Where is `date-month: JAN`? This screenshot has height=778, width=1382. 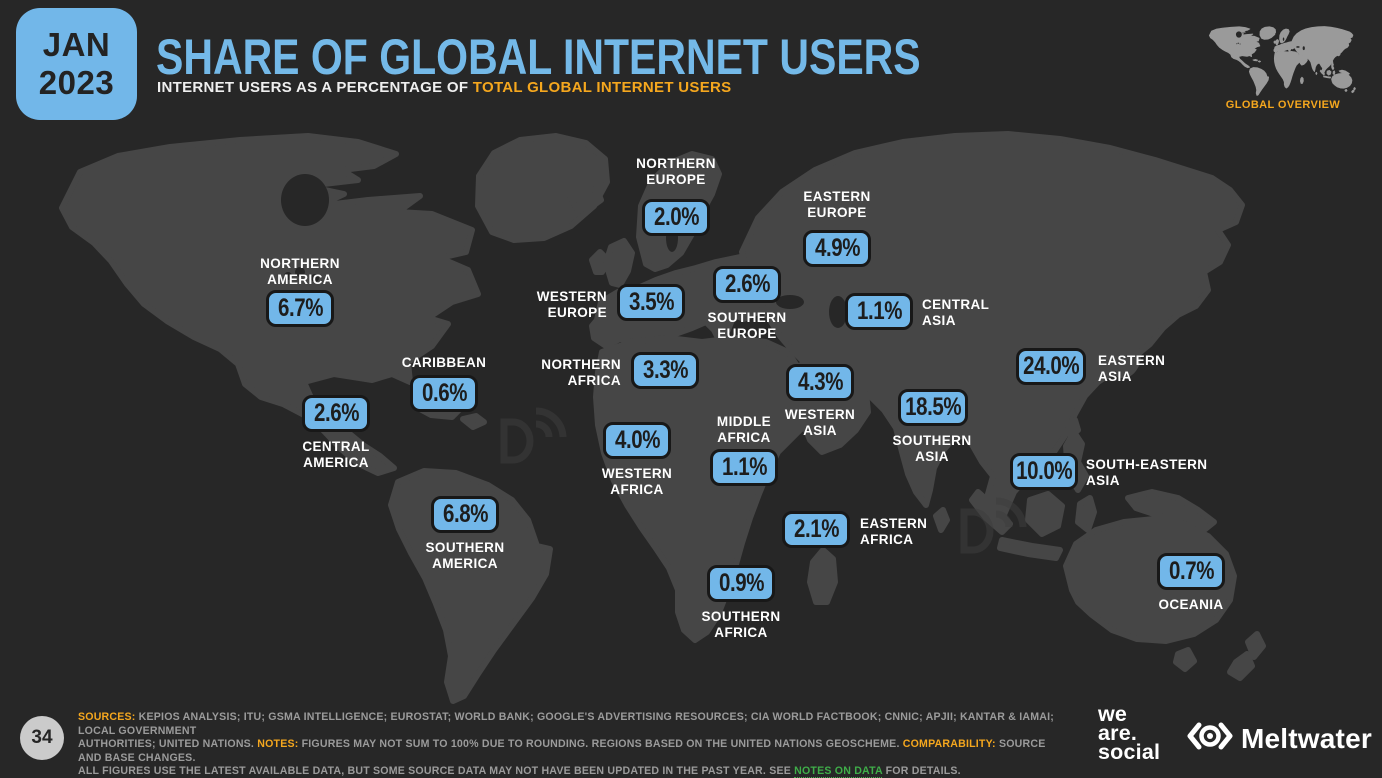
date-month: JAN is located at coordinates (76, 44).